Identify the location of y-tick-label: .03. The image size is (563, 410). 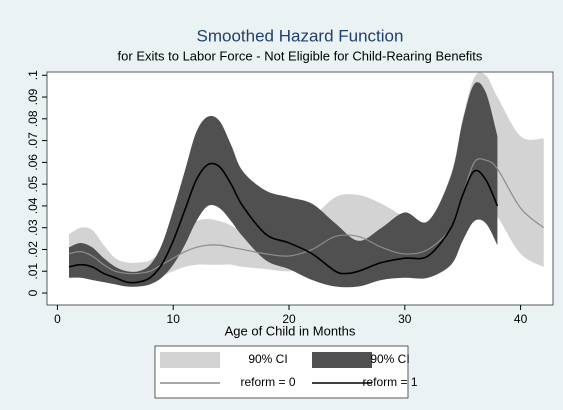
(33, 227).